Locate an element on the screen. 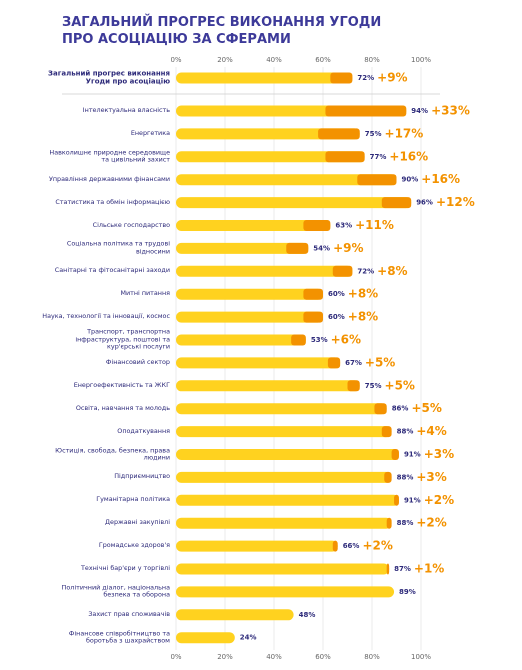  value-label: 75% is located at coordinates (373, 134).